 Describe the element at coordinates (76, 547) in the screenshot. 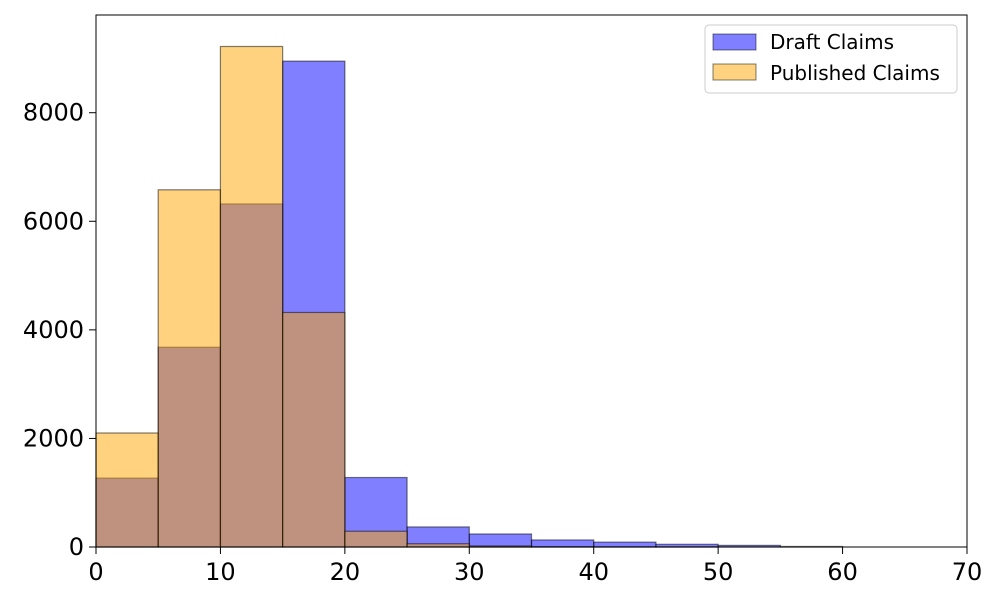

I see `y-tick-label: 0` at that location.